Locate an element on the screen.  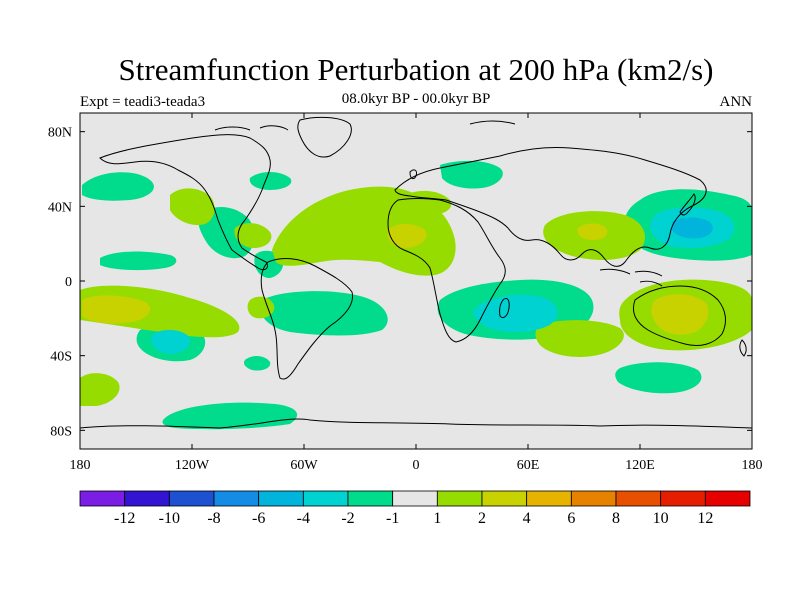
region-positive-east-pacific is located at coordinates (261, 307).